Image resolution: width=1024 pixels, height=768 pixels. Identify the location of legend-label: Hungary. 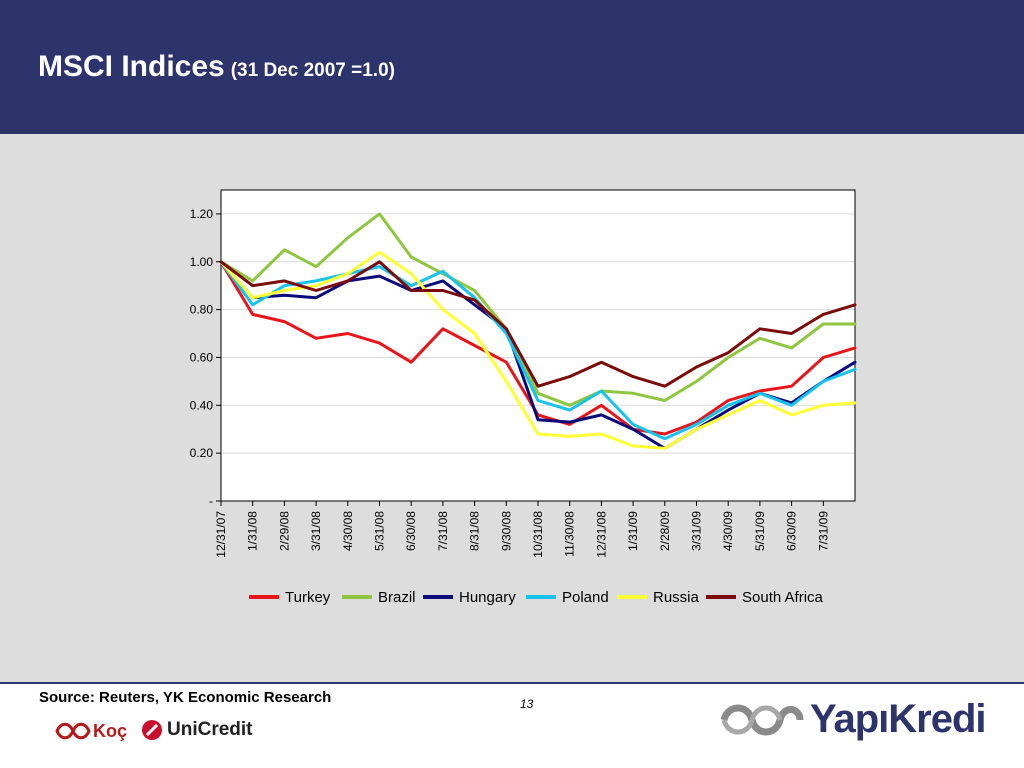
(487, 597).